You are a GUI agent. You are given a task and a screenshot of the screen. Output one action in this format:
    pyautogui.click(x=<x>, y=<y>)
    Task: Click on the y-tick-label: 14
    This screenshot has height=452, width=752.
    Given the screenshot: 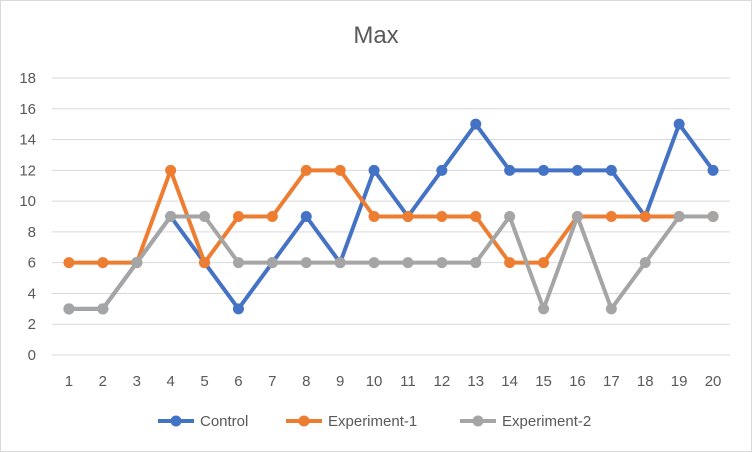 What is the action you would take?
    pyautogui.click(x=27, y=140)
    